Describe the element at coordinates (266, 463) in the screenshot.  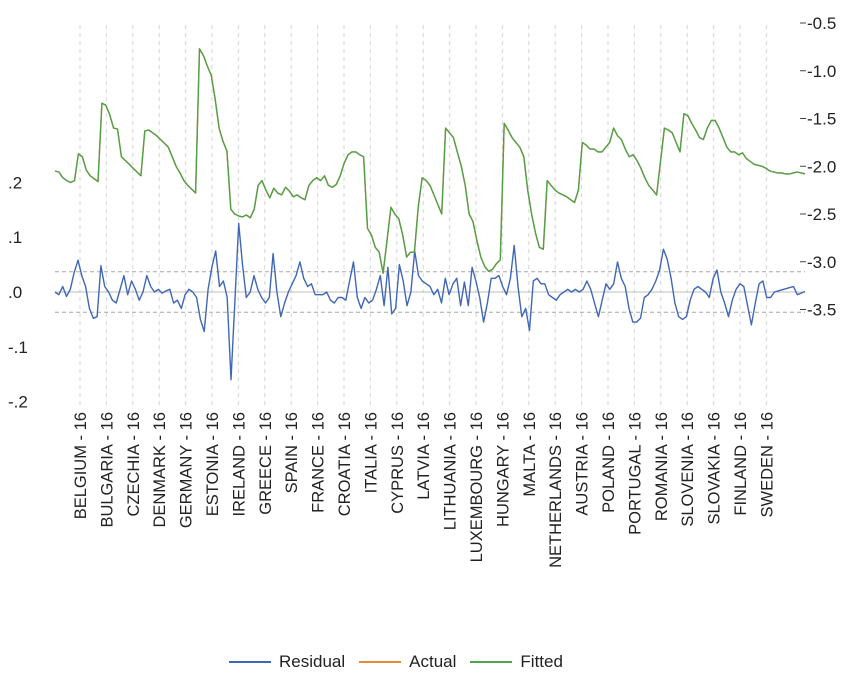
I see `x-axis-category-label: GREECE - 16` at that location.